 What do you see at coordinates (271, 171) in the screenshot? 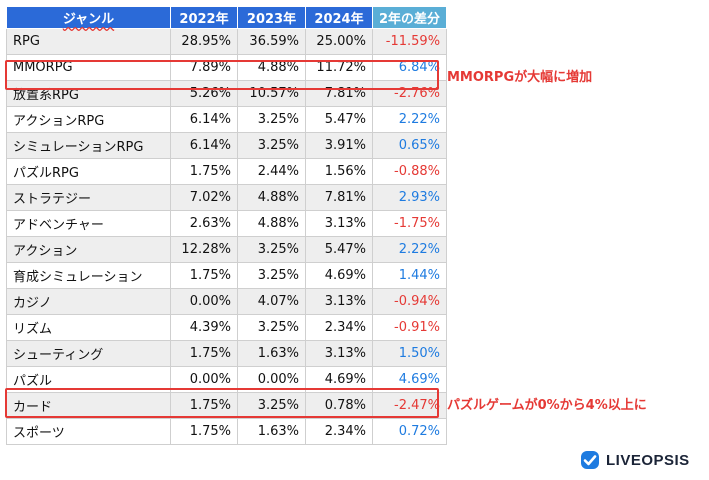
I see `share-cell: 2.44%` at bounding box center [271, 171].